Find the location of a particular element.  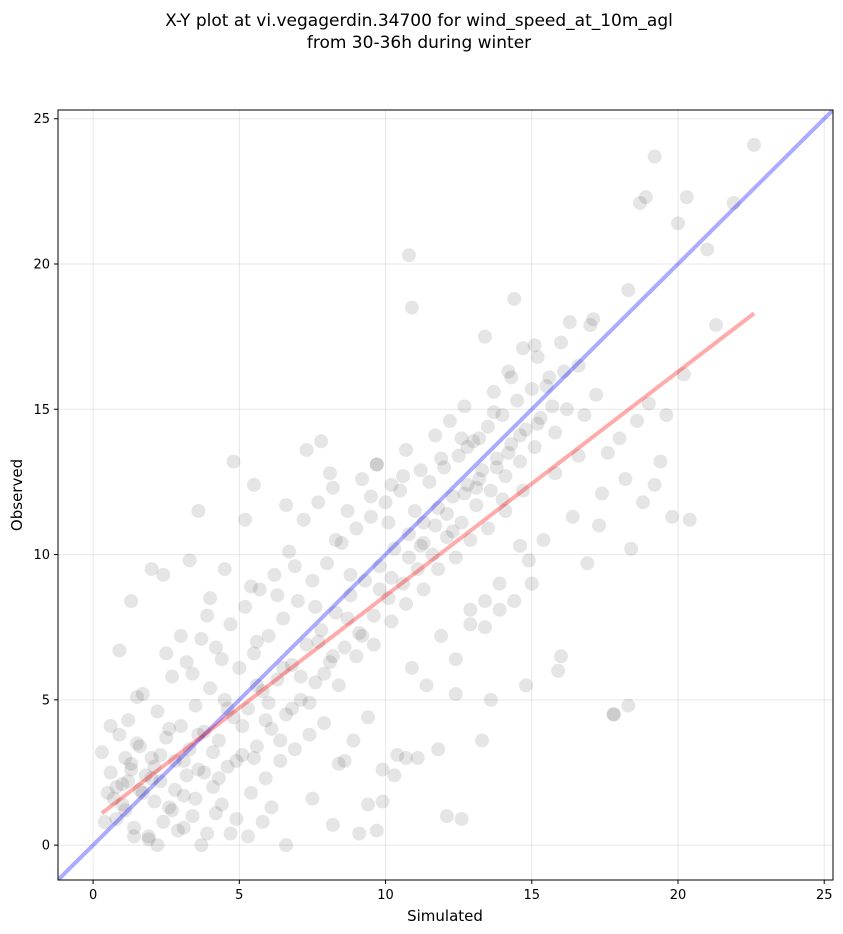

y-tick-label: 25 is located at coordinates (41, 119).